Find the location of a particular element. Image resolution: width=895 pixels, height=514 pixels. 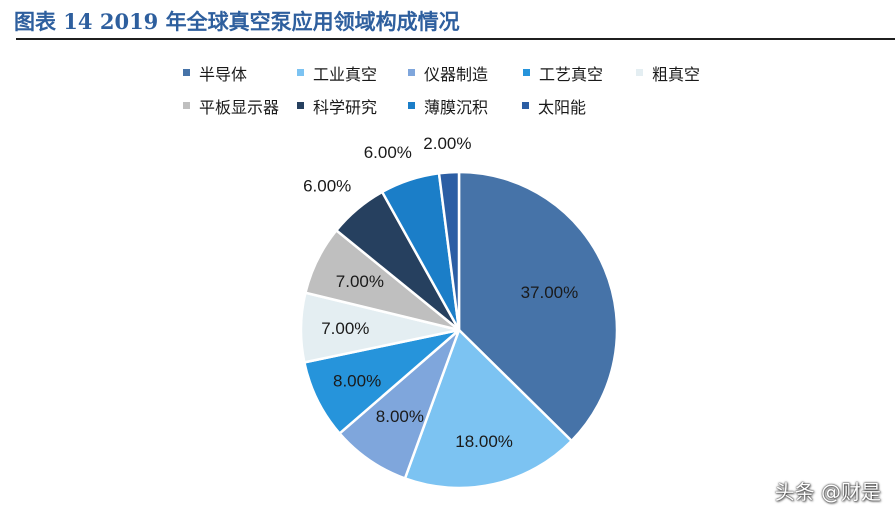

legend-label: 仪器制造 is located at coordinates (456, 74).